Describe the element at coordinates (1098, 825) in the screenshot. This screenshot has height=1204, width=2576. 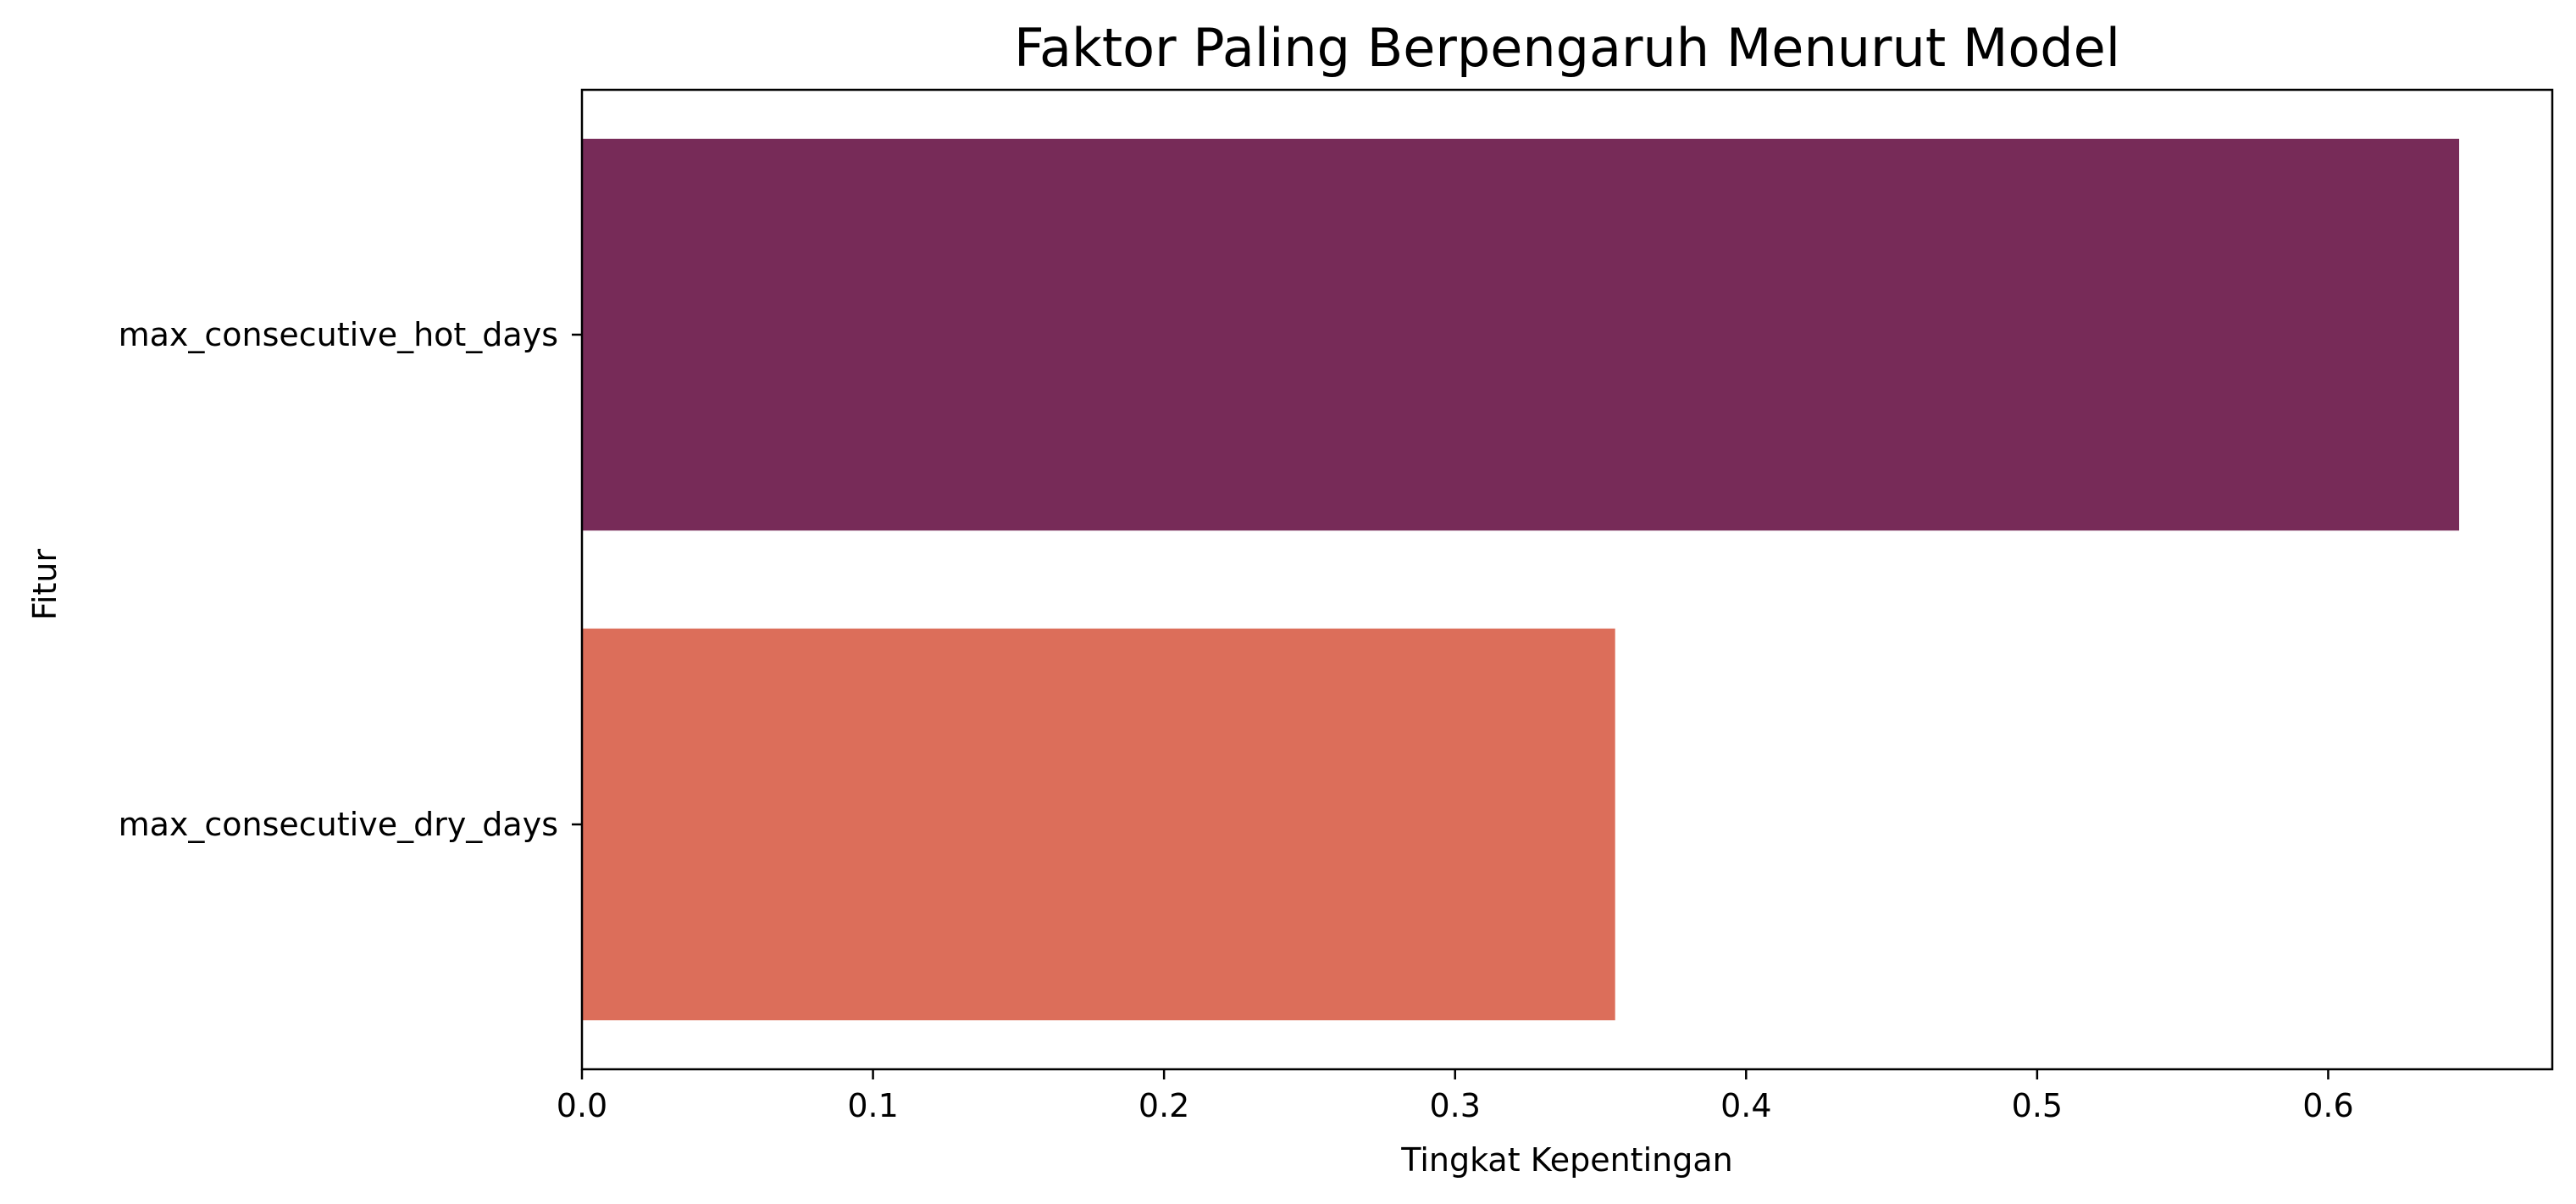
I see `bar-max-consecutive-dry-days` at that location.